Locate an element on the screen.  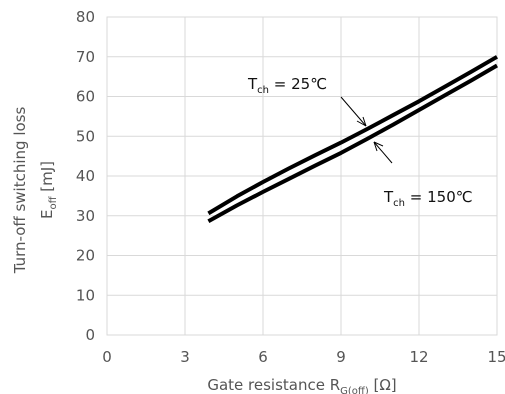
arrow-150c is located at coordinates (383, 152).